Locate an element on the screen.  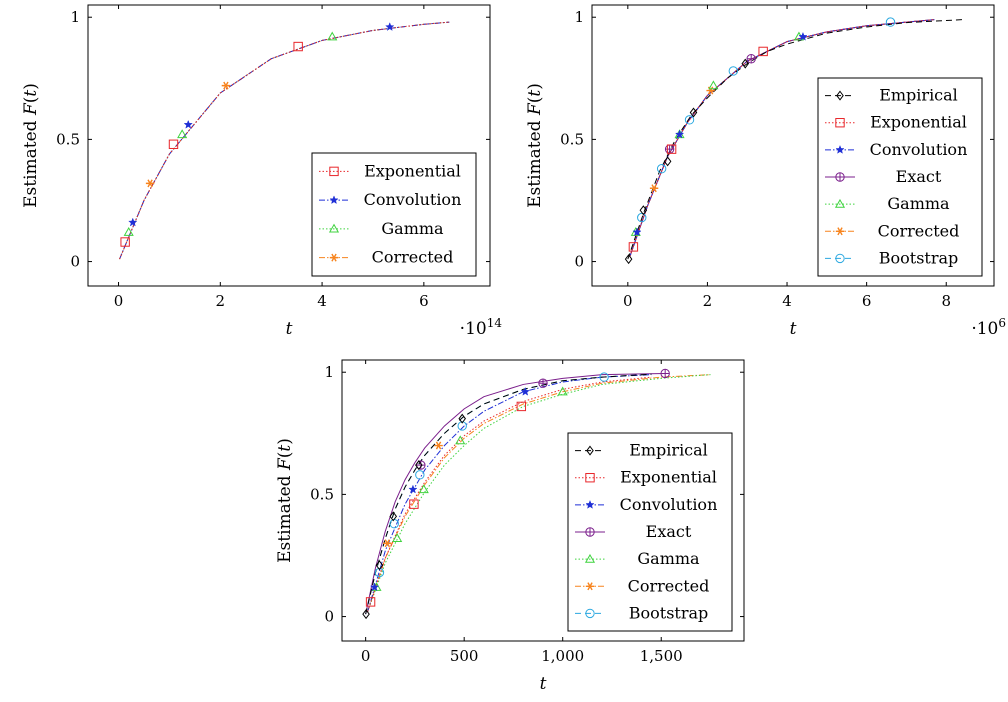
series-line-convolution is located at coordinates (509, 493).